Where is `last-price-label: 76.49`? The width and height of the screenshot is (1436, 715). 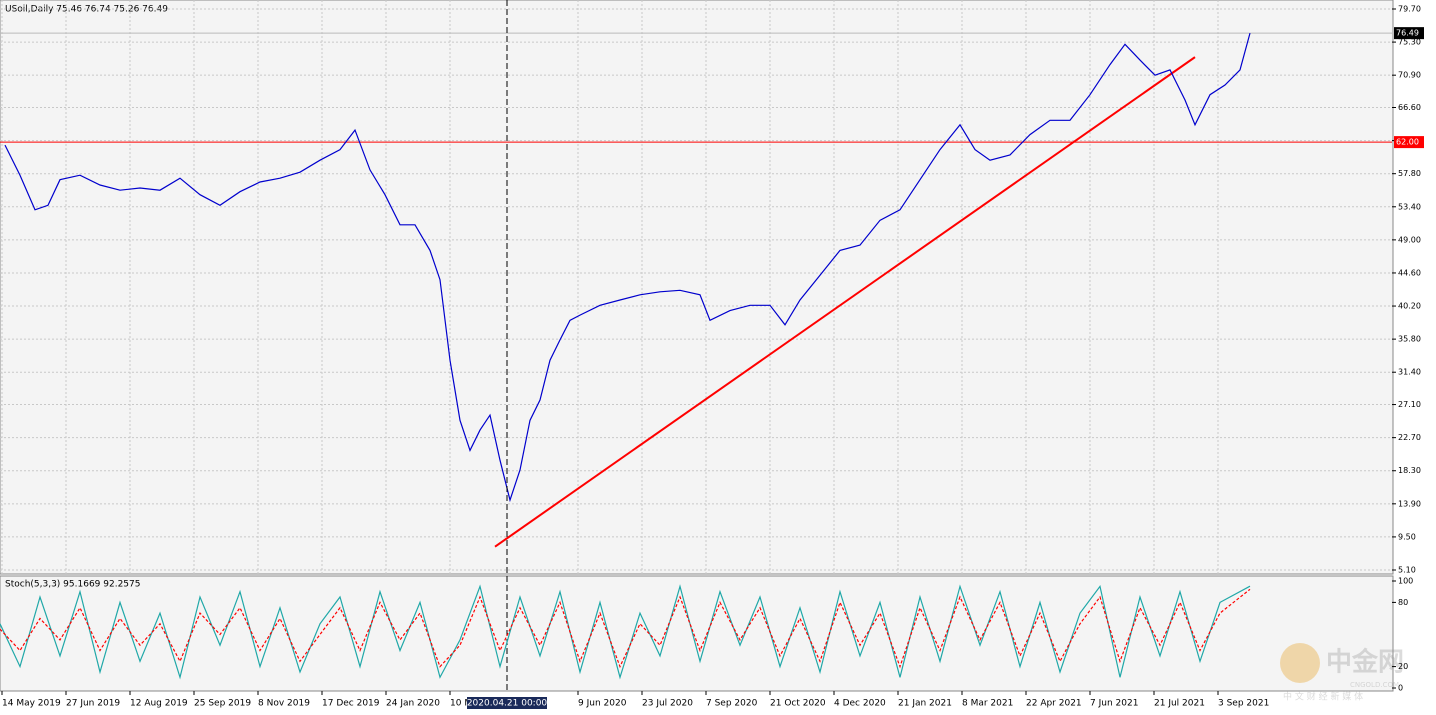
last-price-label: 76.49 is located at coordinates (1407, 33).